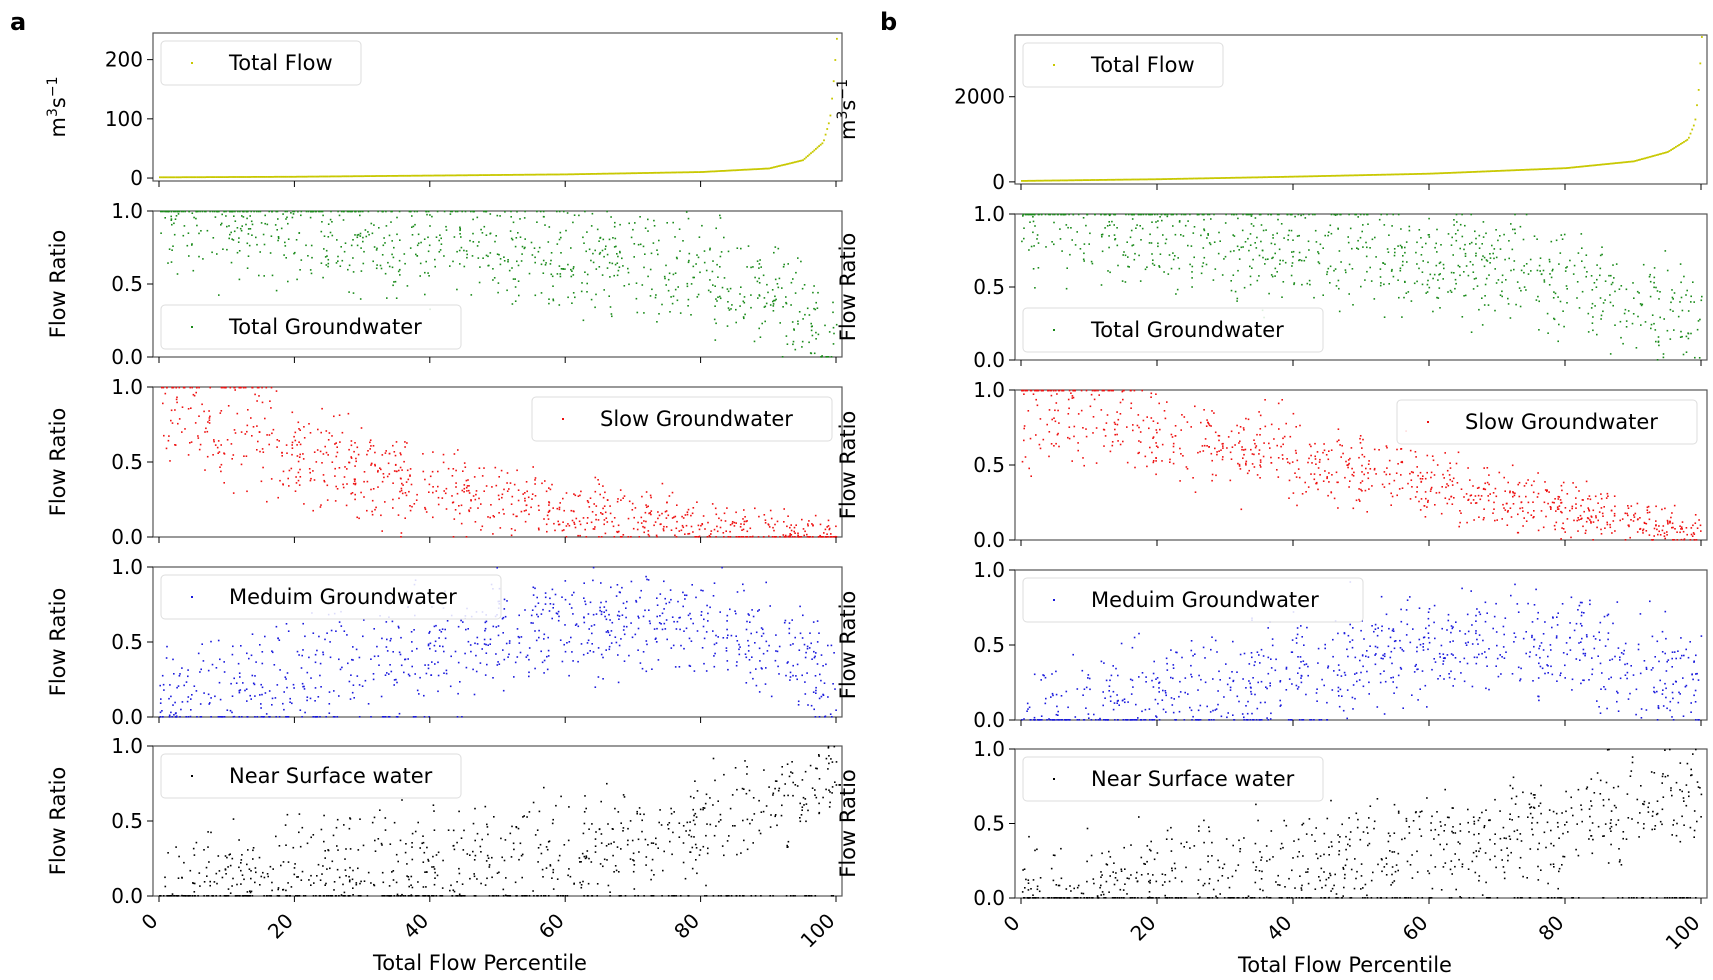 The height and width of the screenshot is (980, 1713). I want to click on legend: Total Flow, so click(1123, 65).